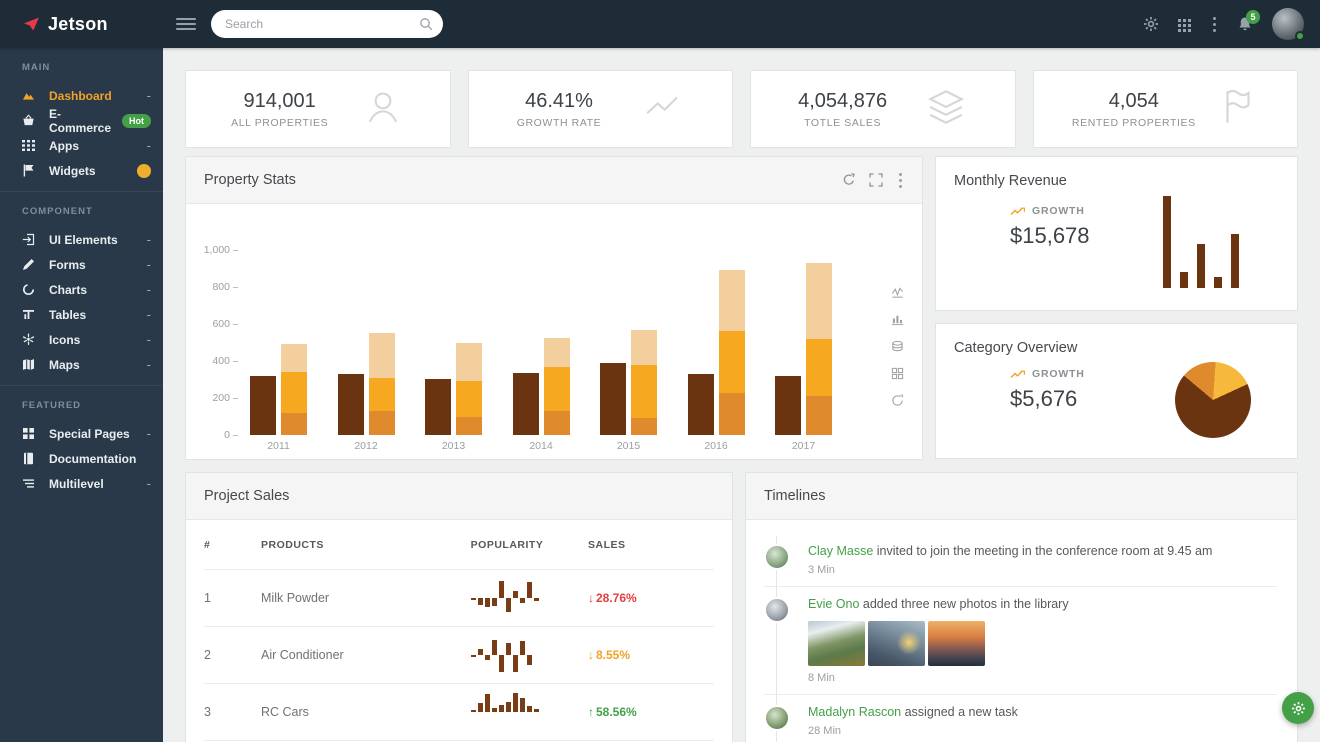 The image size is (1320, 742). Describe the element at coordinates (459, 598) in the screenshot. I see `table-row: 1 Milk Powder ↓ 28.76%` at that location.